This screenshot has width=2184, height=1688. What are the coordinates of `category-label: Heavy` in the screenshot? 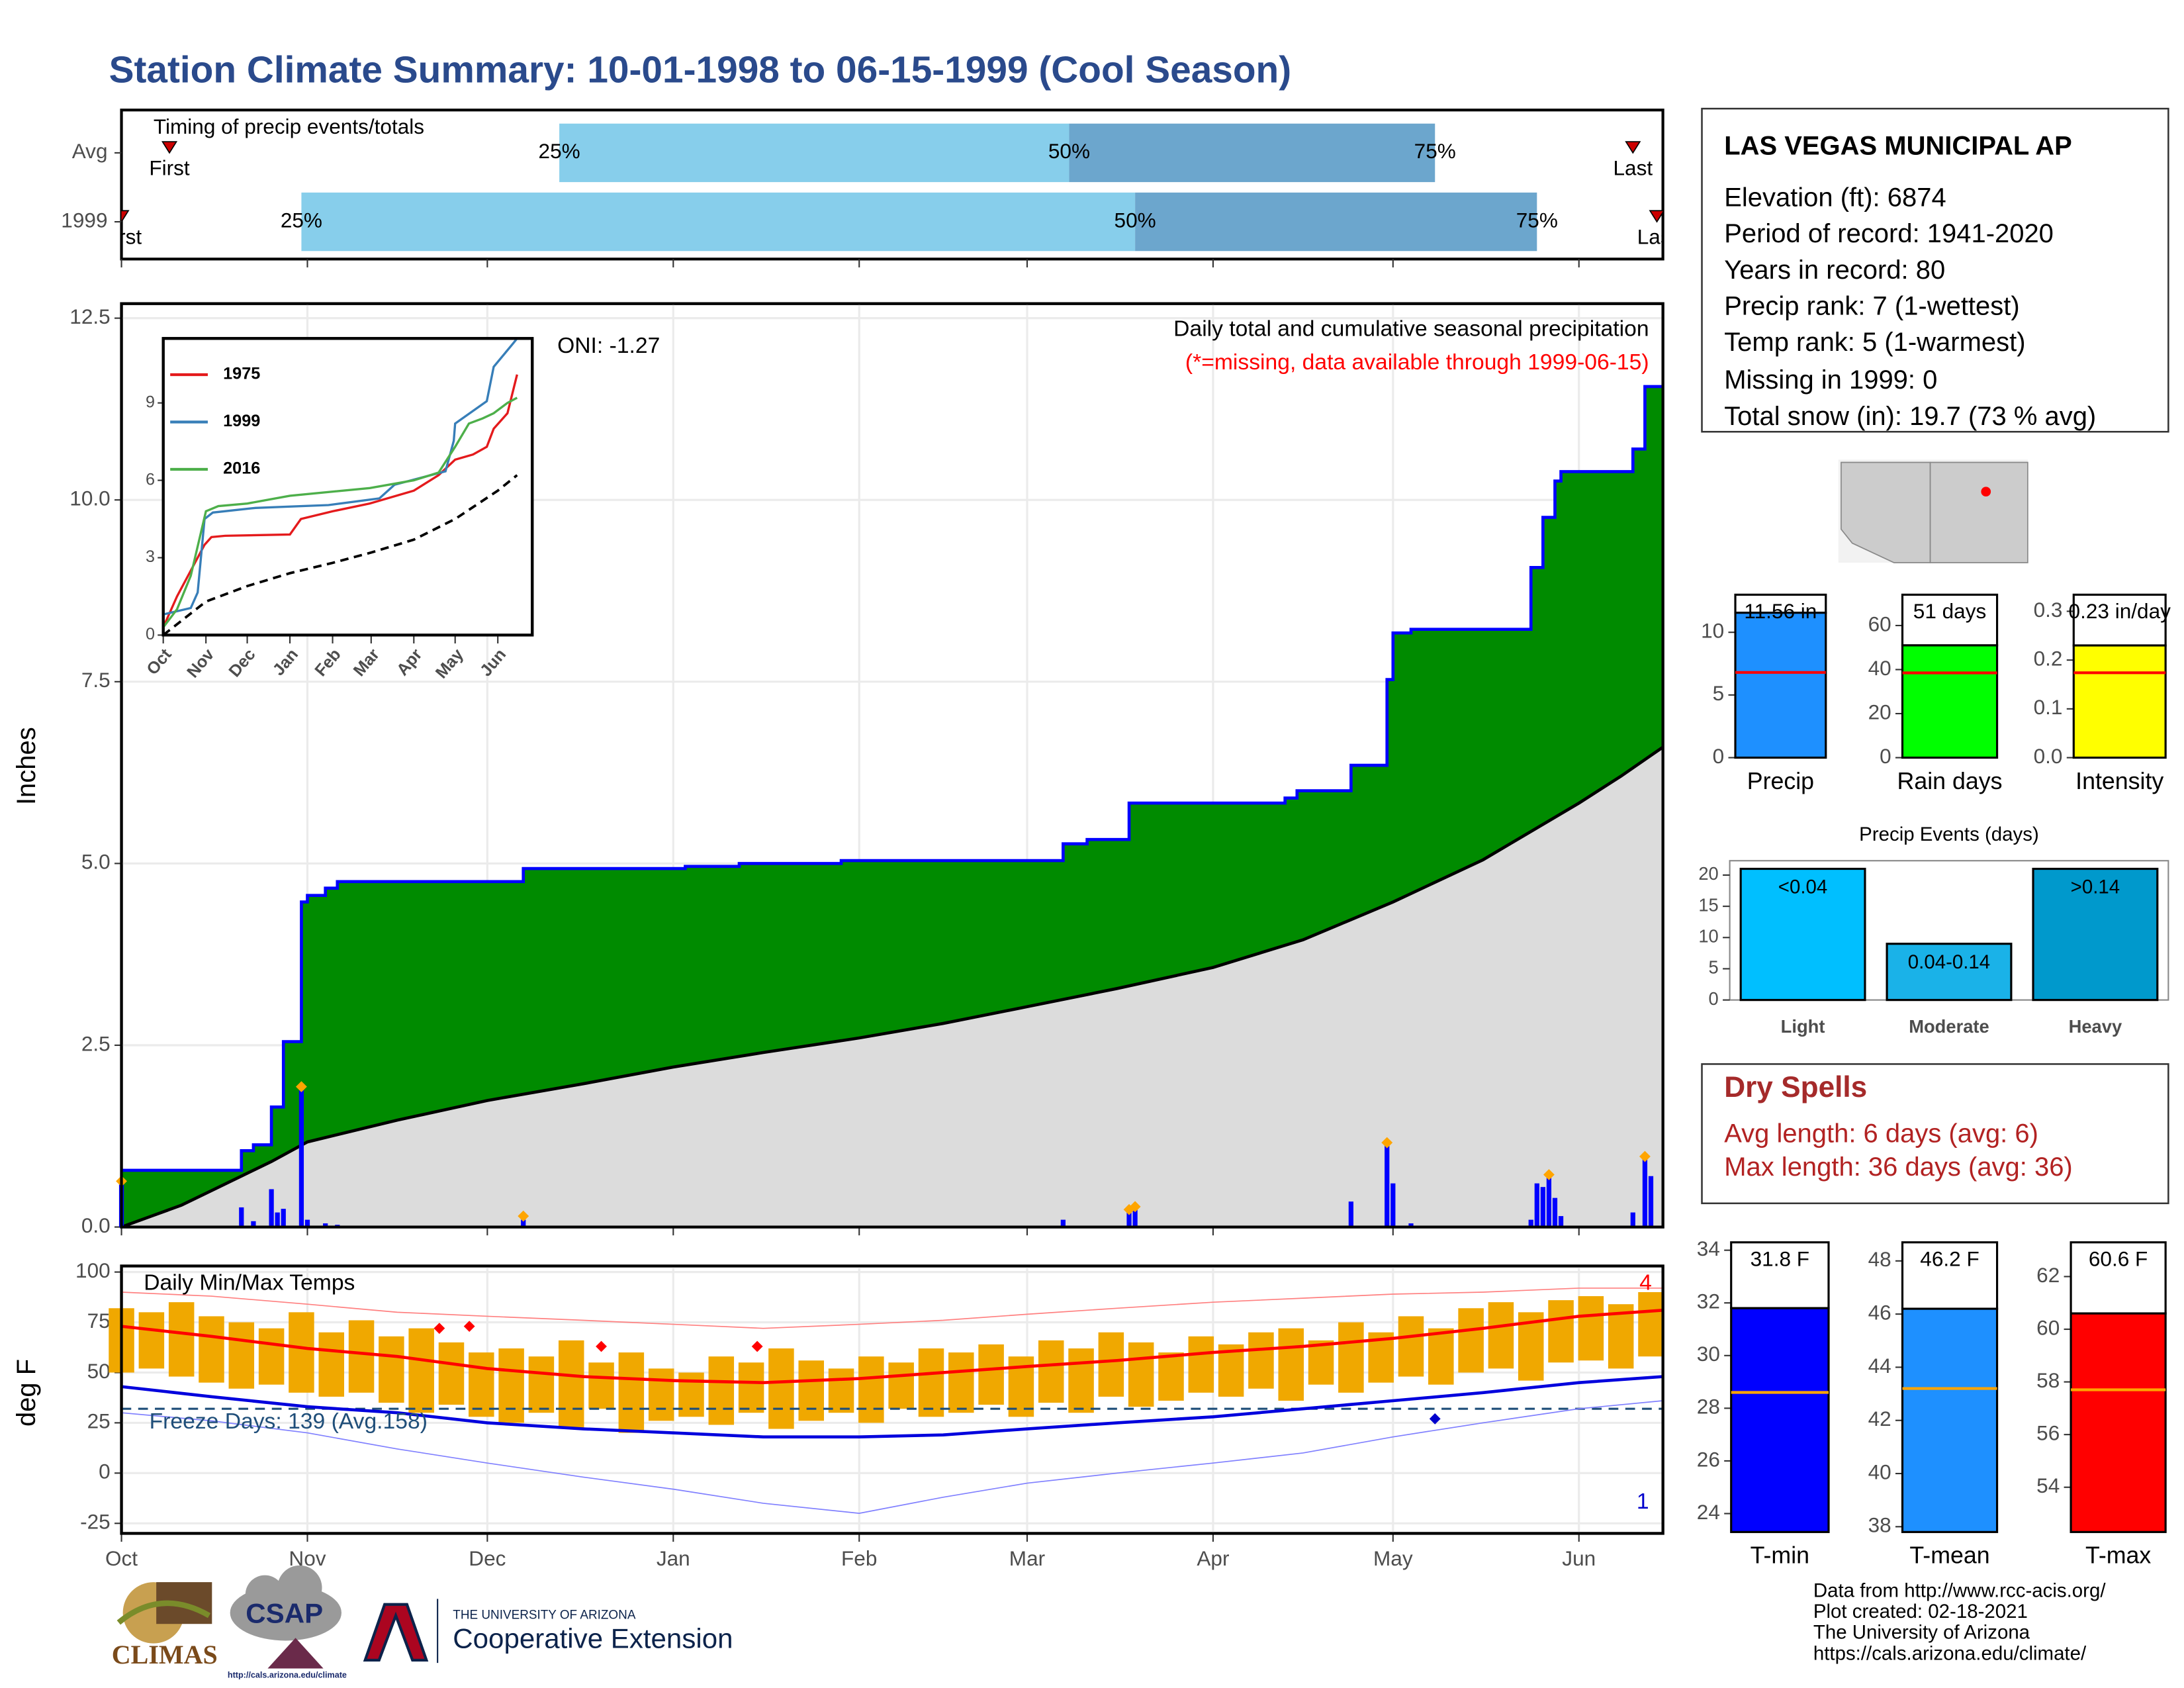 It's located at (2095, 1026).